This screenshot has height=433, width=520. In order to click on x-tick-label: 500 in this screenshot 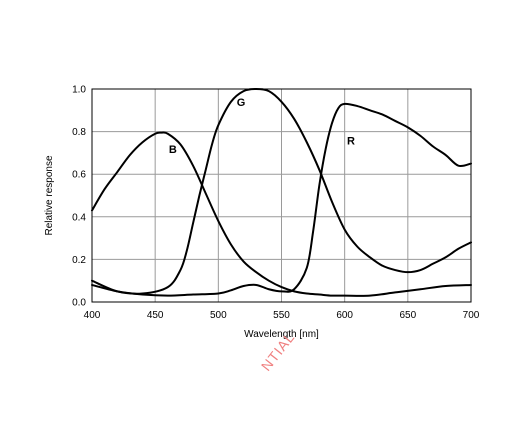, I will do `click(218, 315)`.